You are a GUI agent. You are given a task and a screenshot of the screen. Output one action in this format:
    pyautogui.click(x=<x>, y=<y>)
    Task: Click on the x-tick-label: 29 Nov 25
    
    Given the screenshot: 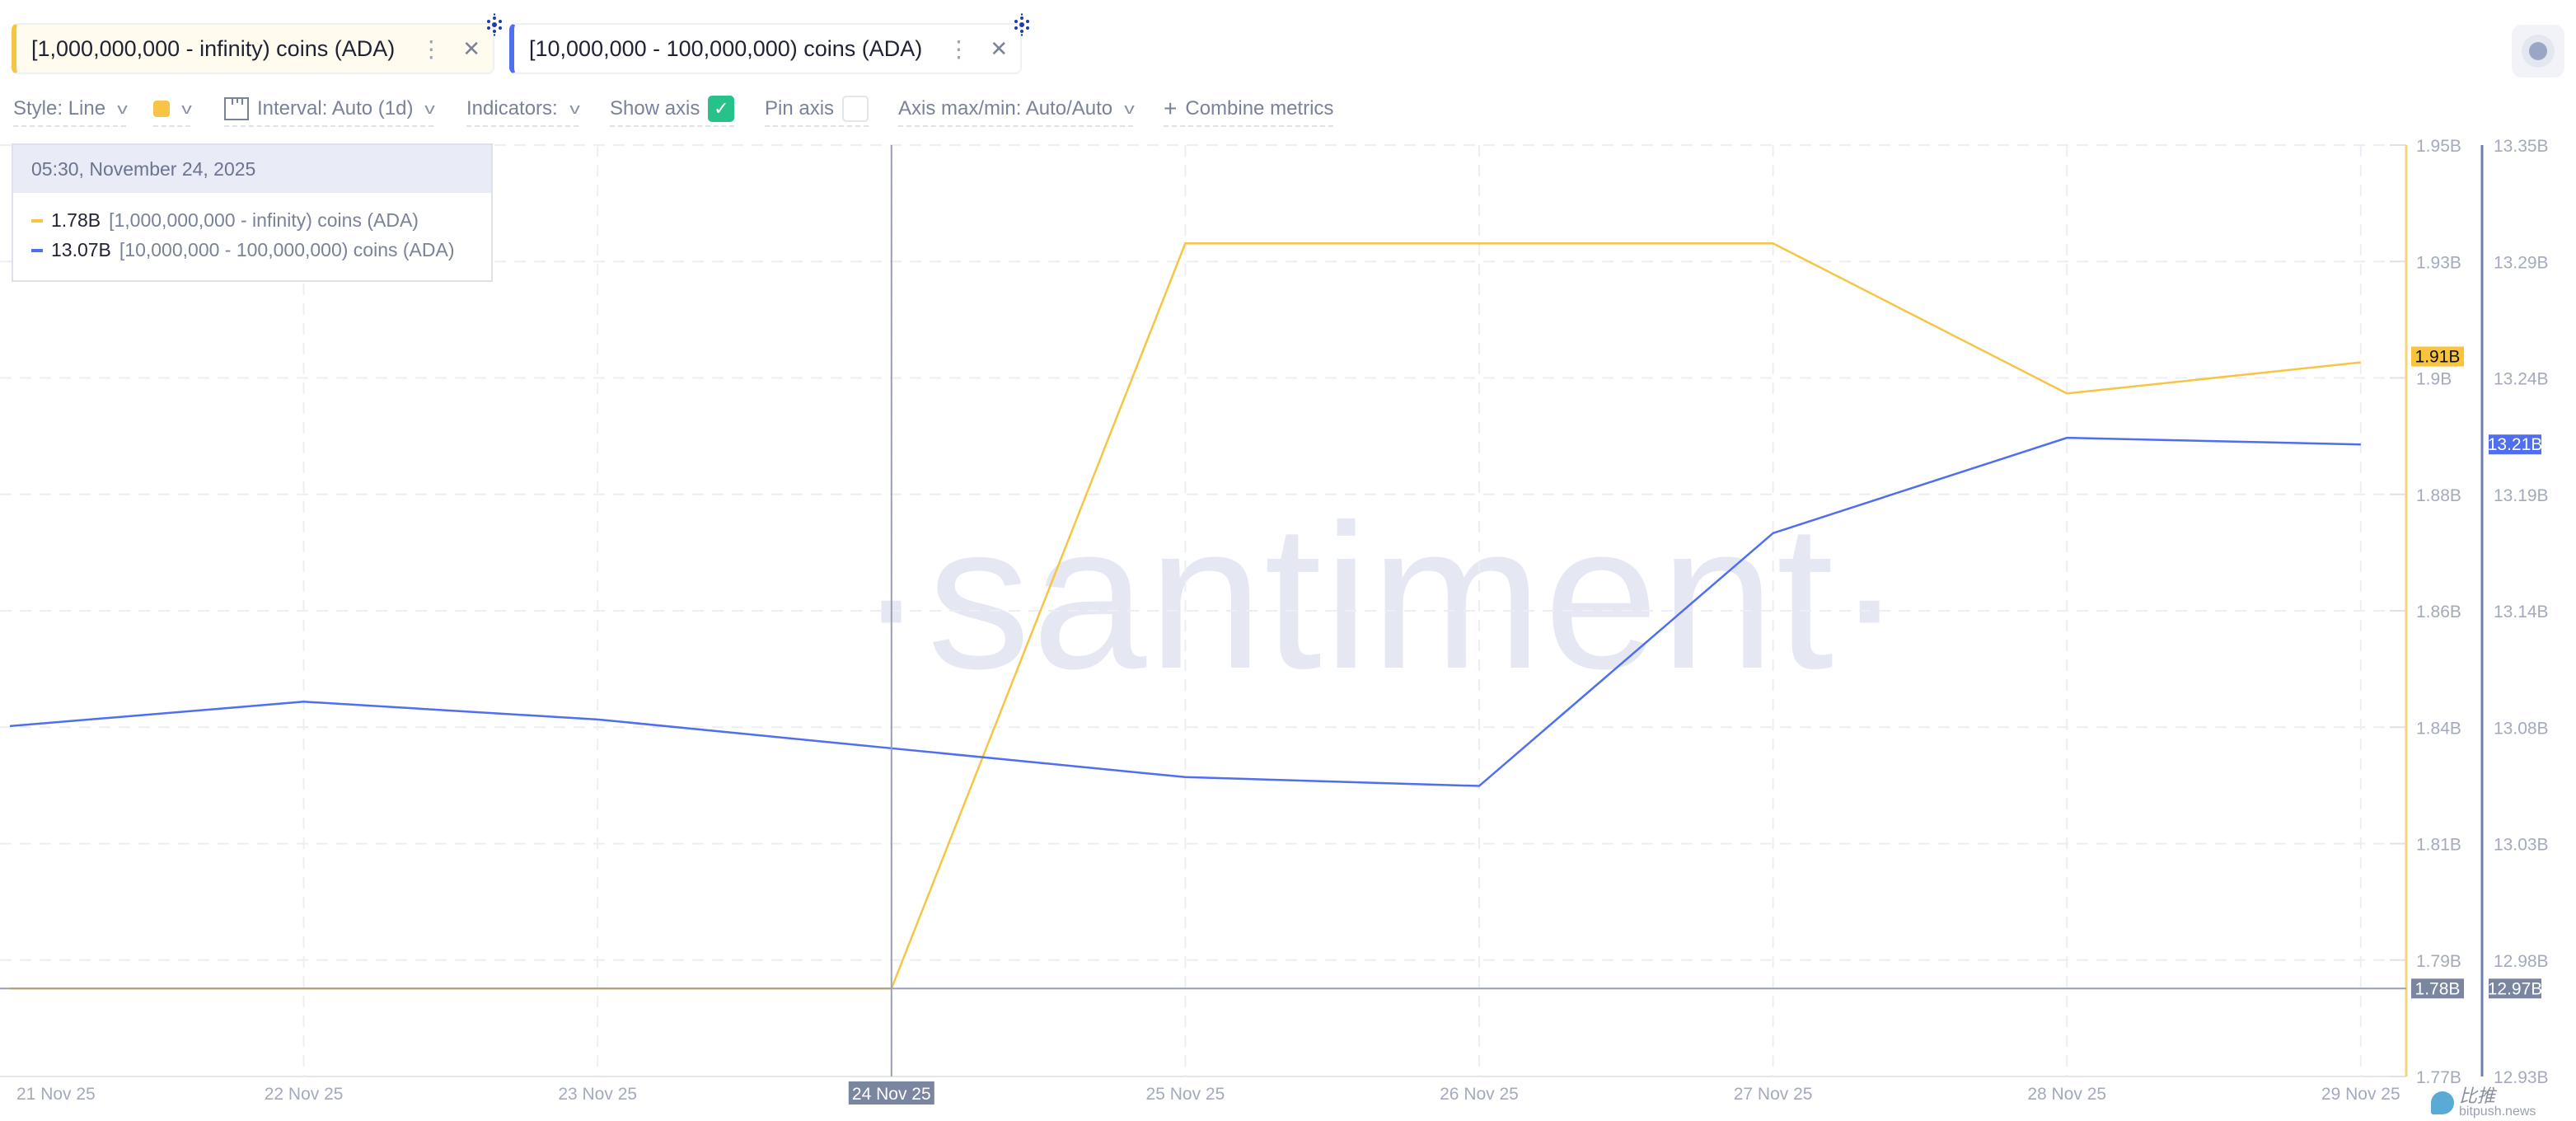 What is the action you would take?
    pyautogui.click(x=2360, y=1094)
    